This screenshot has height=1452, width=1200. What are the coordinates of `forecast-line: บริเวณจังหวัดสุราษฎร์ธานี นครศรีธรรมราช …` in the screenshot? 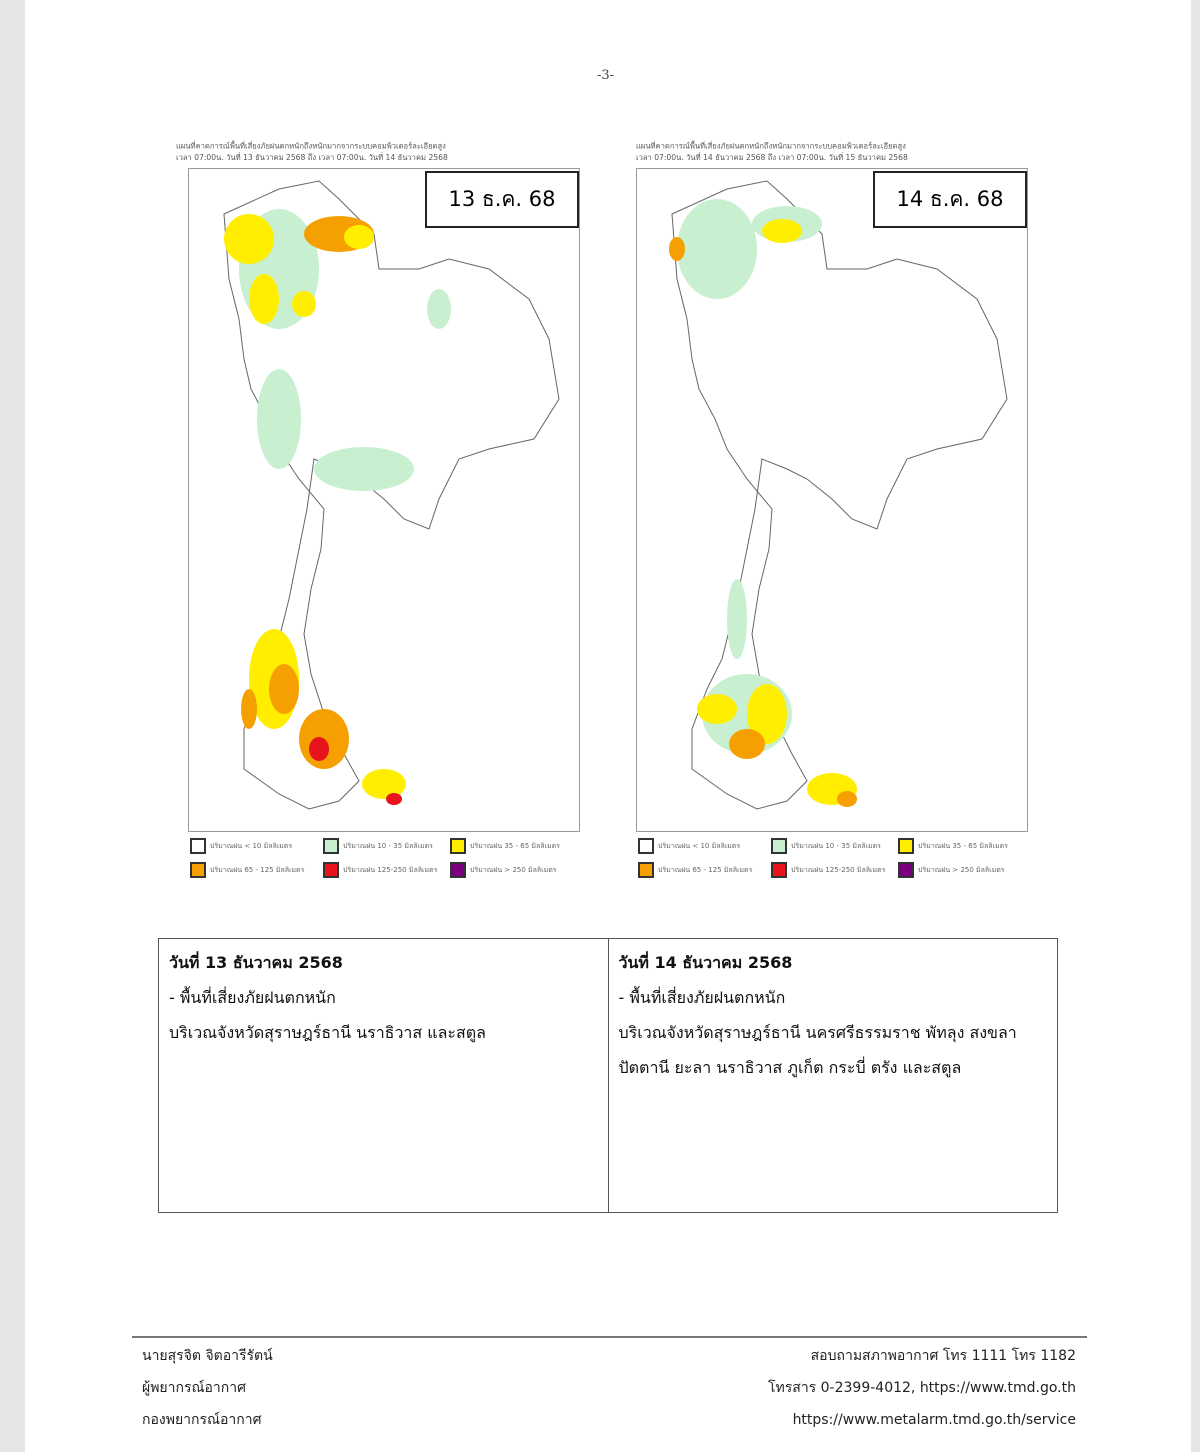 It's located at (817, 1032).